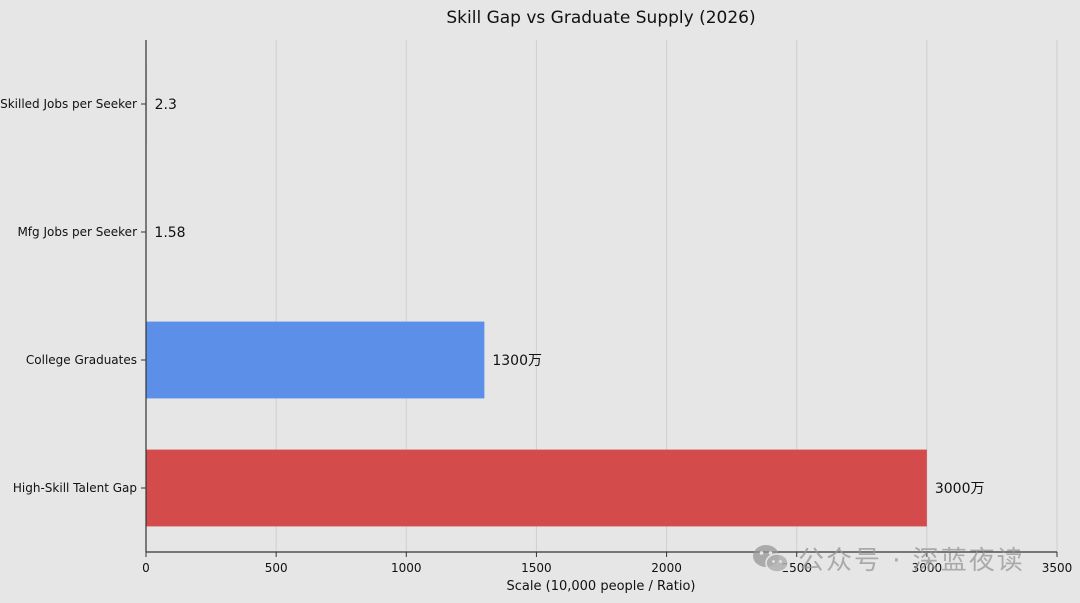 Image resolution: width=1080 pixels, height=603 pixels. I want to click on x-tick-label: 3000, so click(927, 568).